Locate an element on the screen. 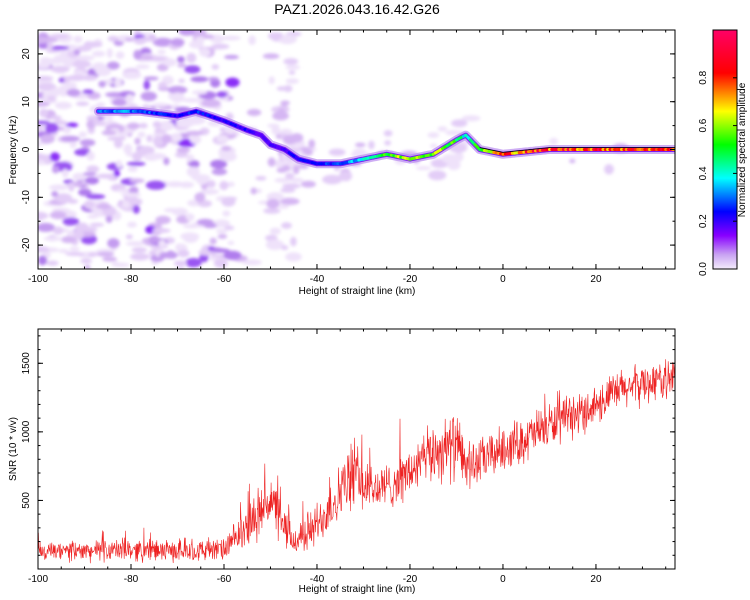 The height and width of the screenshot is (600, 750). y-tick-label: -20 is located at coordinates (26, 244).